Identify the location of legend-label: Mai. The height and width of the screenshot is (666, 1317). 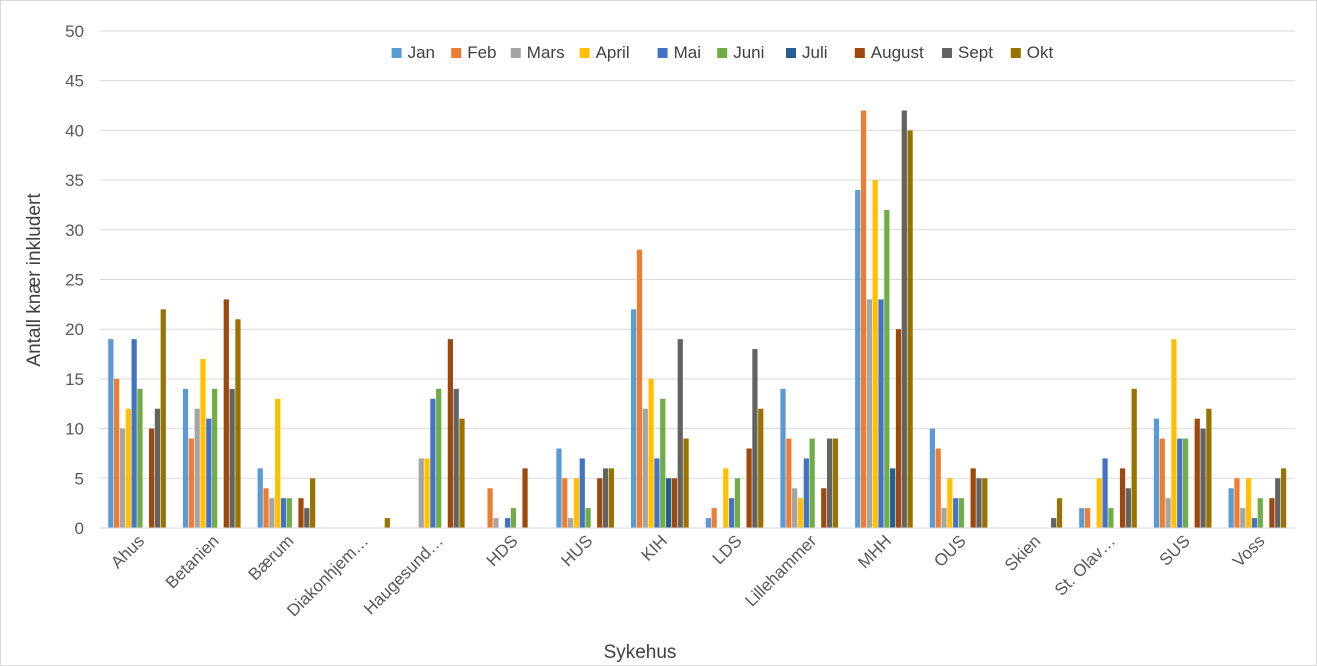
(687, 52).